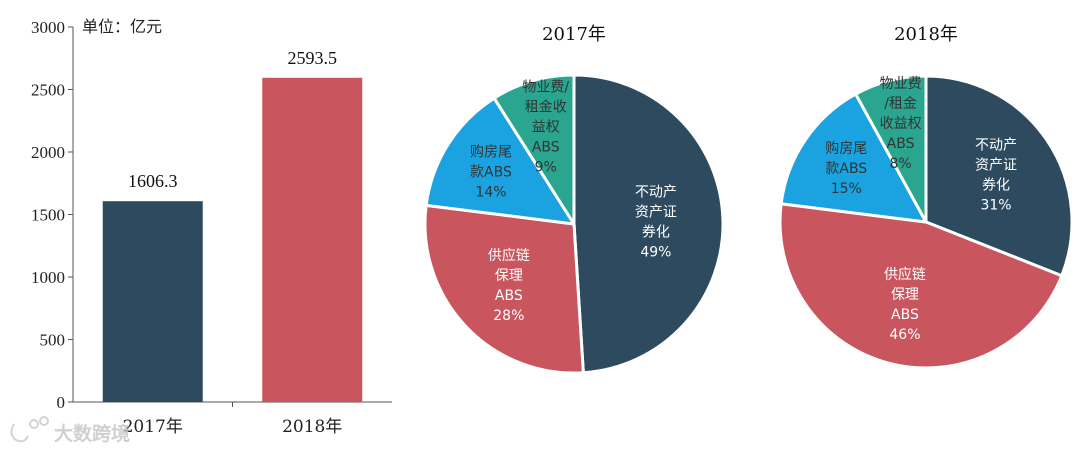 The width and height of the screenshot is (1080, 450). What do you see at coordinates (574, 34) in the screenshot?
I see `pie-title: 2017年` at bounding box center [574, 34].